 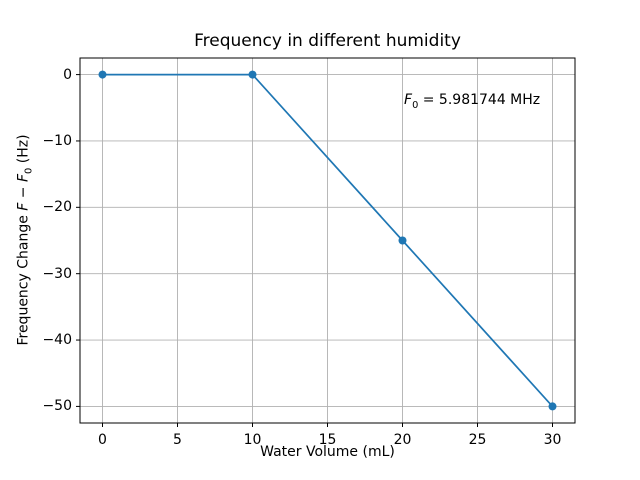 What do you see at coordinates (177, 440) in the screenshot?
I see `x-tick-label: 5` at bounding box center [177, 440].